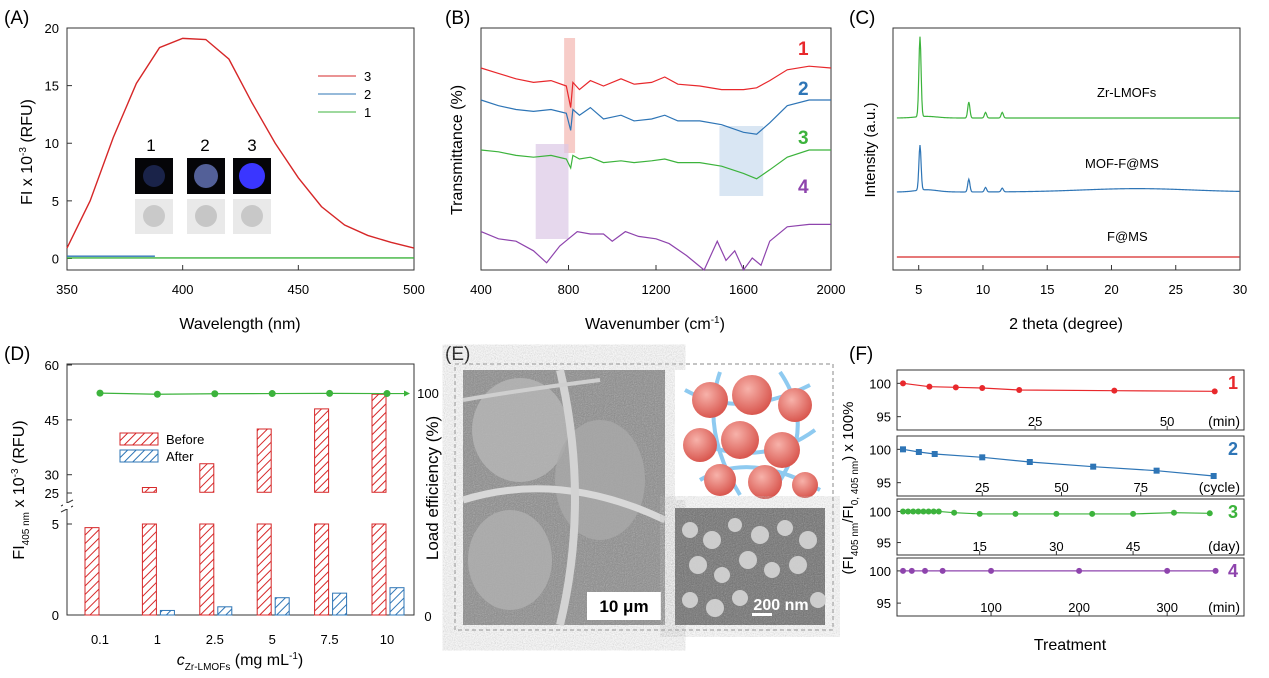  What do you see at coordinates (1079, 607) in the screenshot?
I see `f-xtick-label: 200` at bounding box center [1079, 607].